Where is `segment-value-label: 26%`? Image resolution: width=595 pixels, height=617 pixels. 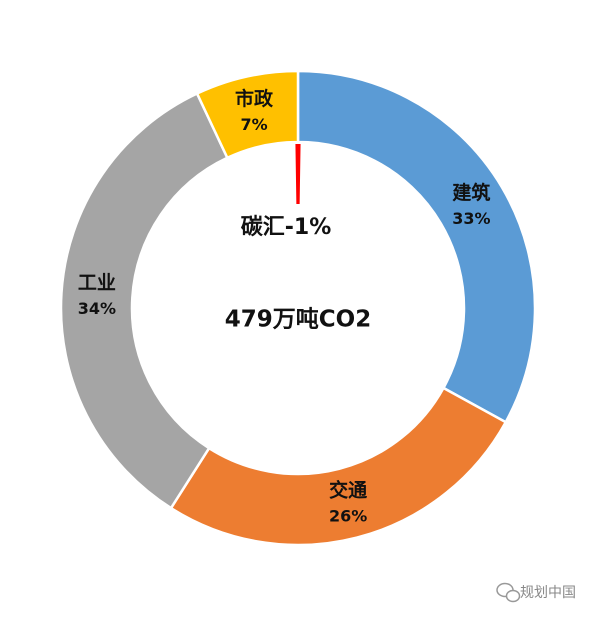
segment-value-label: 26% is located at coordinates (348, 516).